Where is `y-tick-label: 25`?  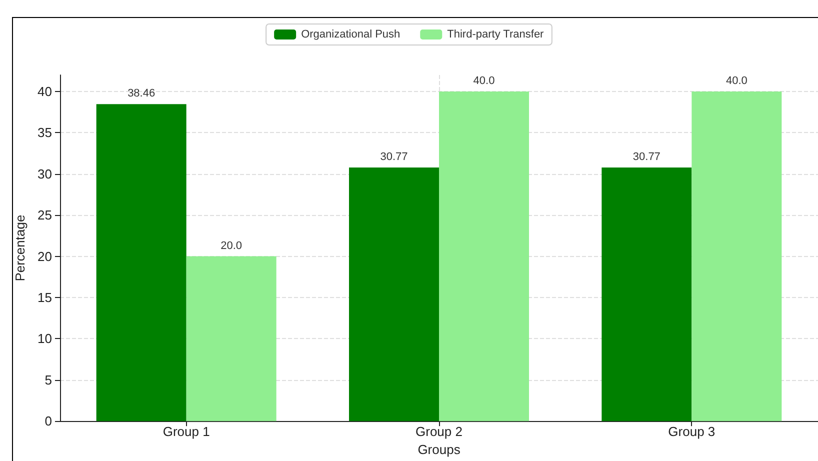
y-tick-label: 25 is located at coordinates (45, 215).